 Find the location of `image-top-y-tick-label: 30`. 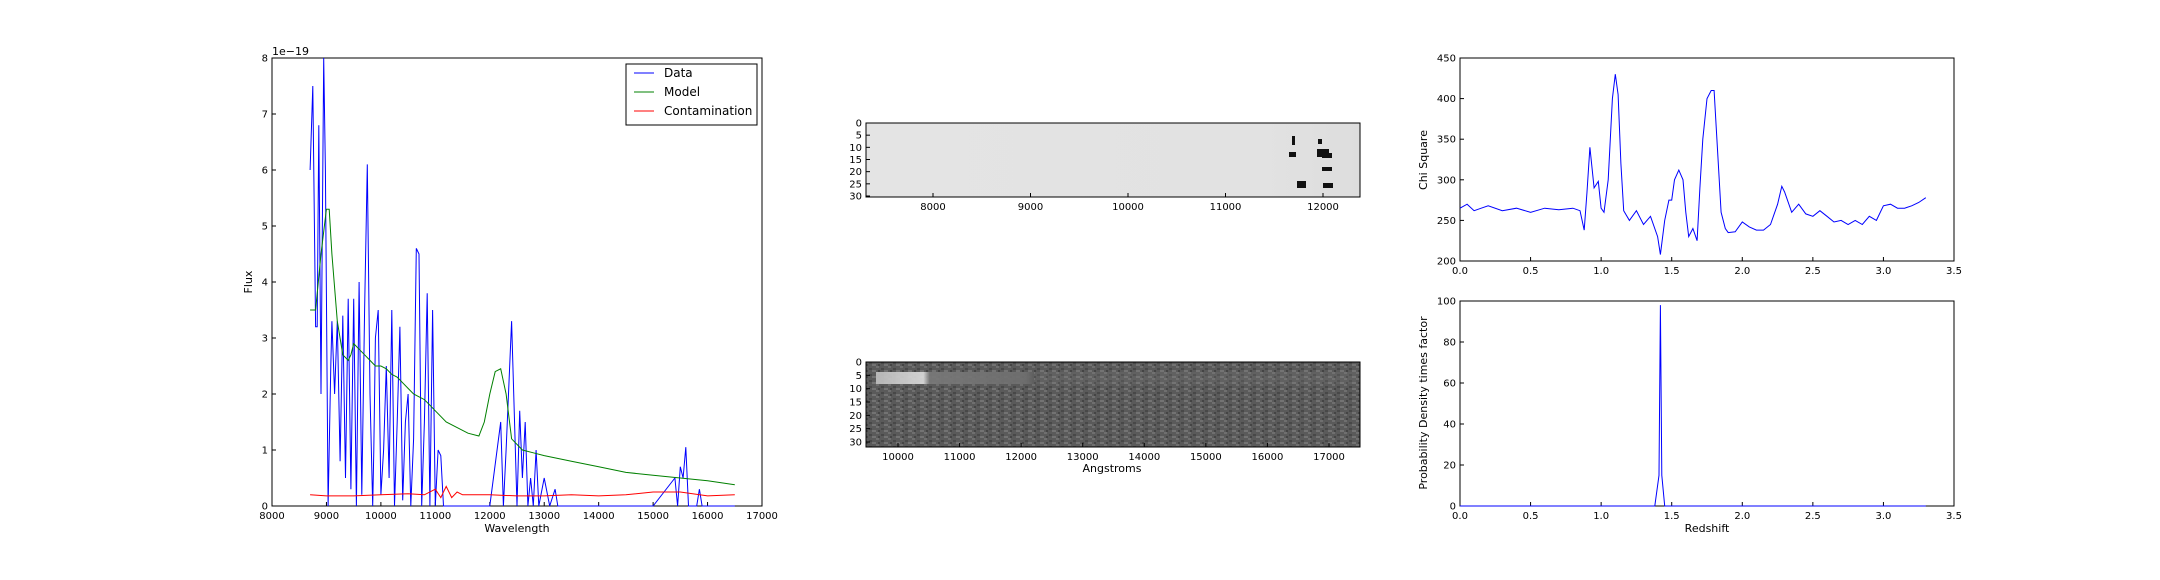

image-top-y-tick-label: 30 is located at coordinates (855, 197).